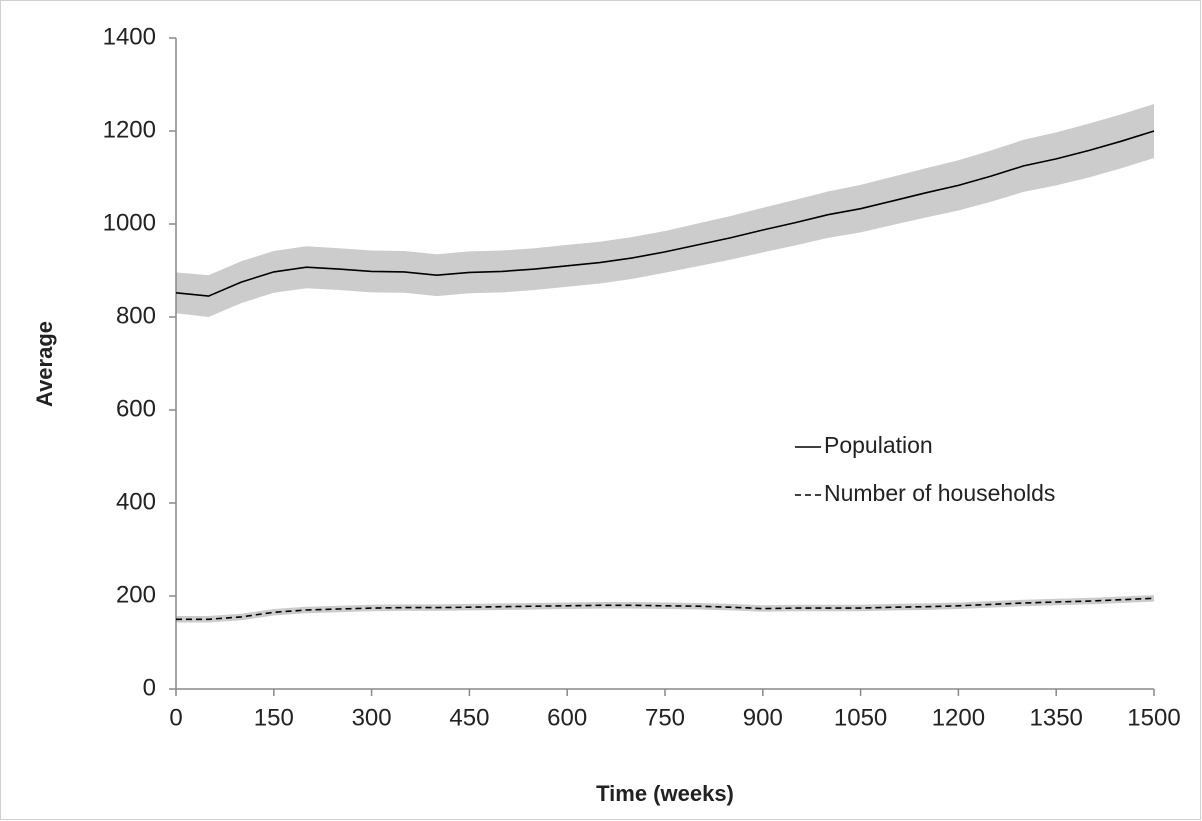  I want to click on x-tick-label: 900, so click(763, 717).